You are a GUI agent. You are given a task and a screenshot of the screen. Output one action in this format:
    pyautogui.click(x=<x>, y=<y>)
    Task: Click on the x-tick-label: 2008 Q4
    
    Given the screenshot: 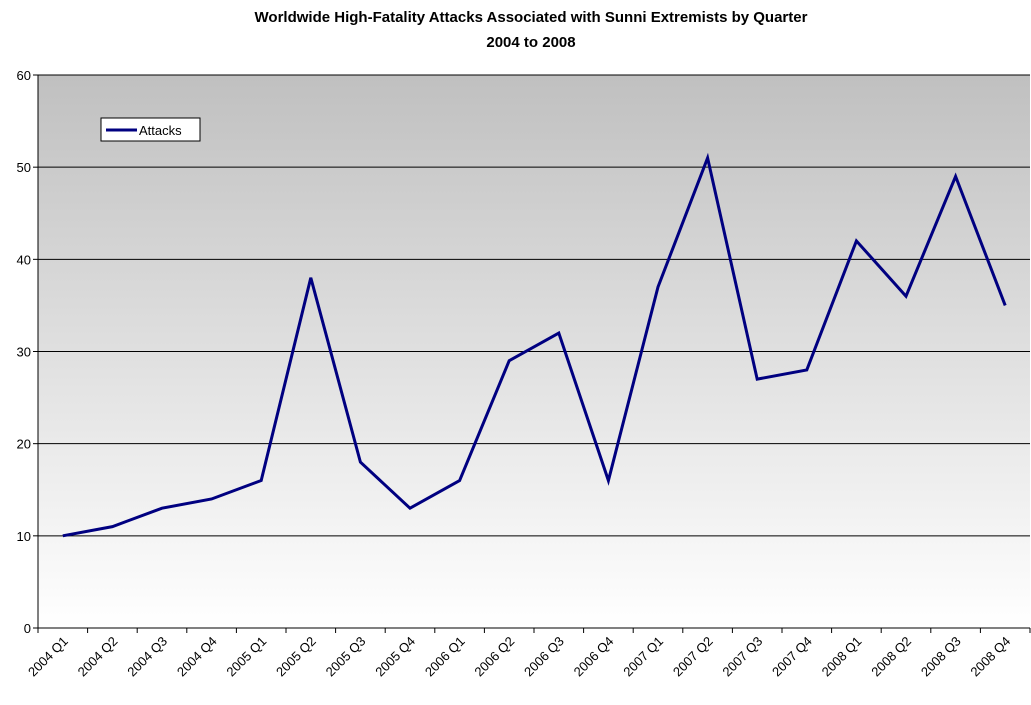 What is the action you would take?
    pyautogui.click(x=990, y=657)
    